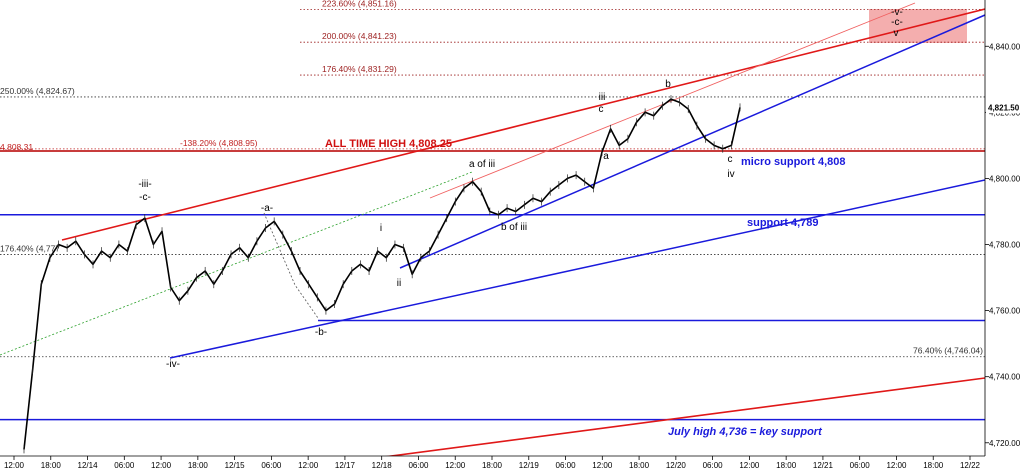 This screenshot has width=1024, height=472. What do you see at coordinates (399, 283) in the screenshot?
I see `wave-label: ii` at bounding box center [399, 283].